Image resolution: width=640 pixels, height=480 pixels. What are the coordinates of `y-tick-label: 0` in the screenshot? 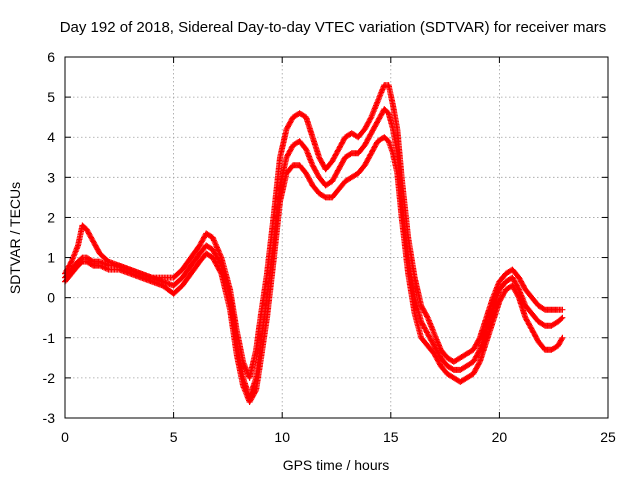 It's located at (51, 298).